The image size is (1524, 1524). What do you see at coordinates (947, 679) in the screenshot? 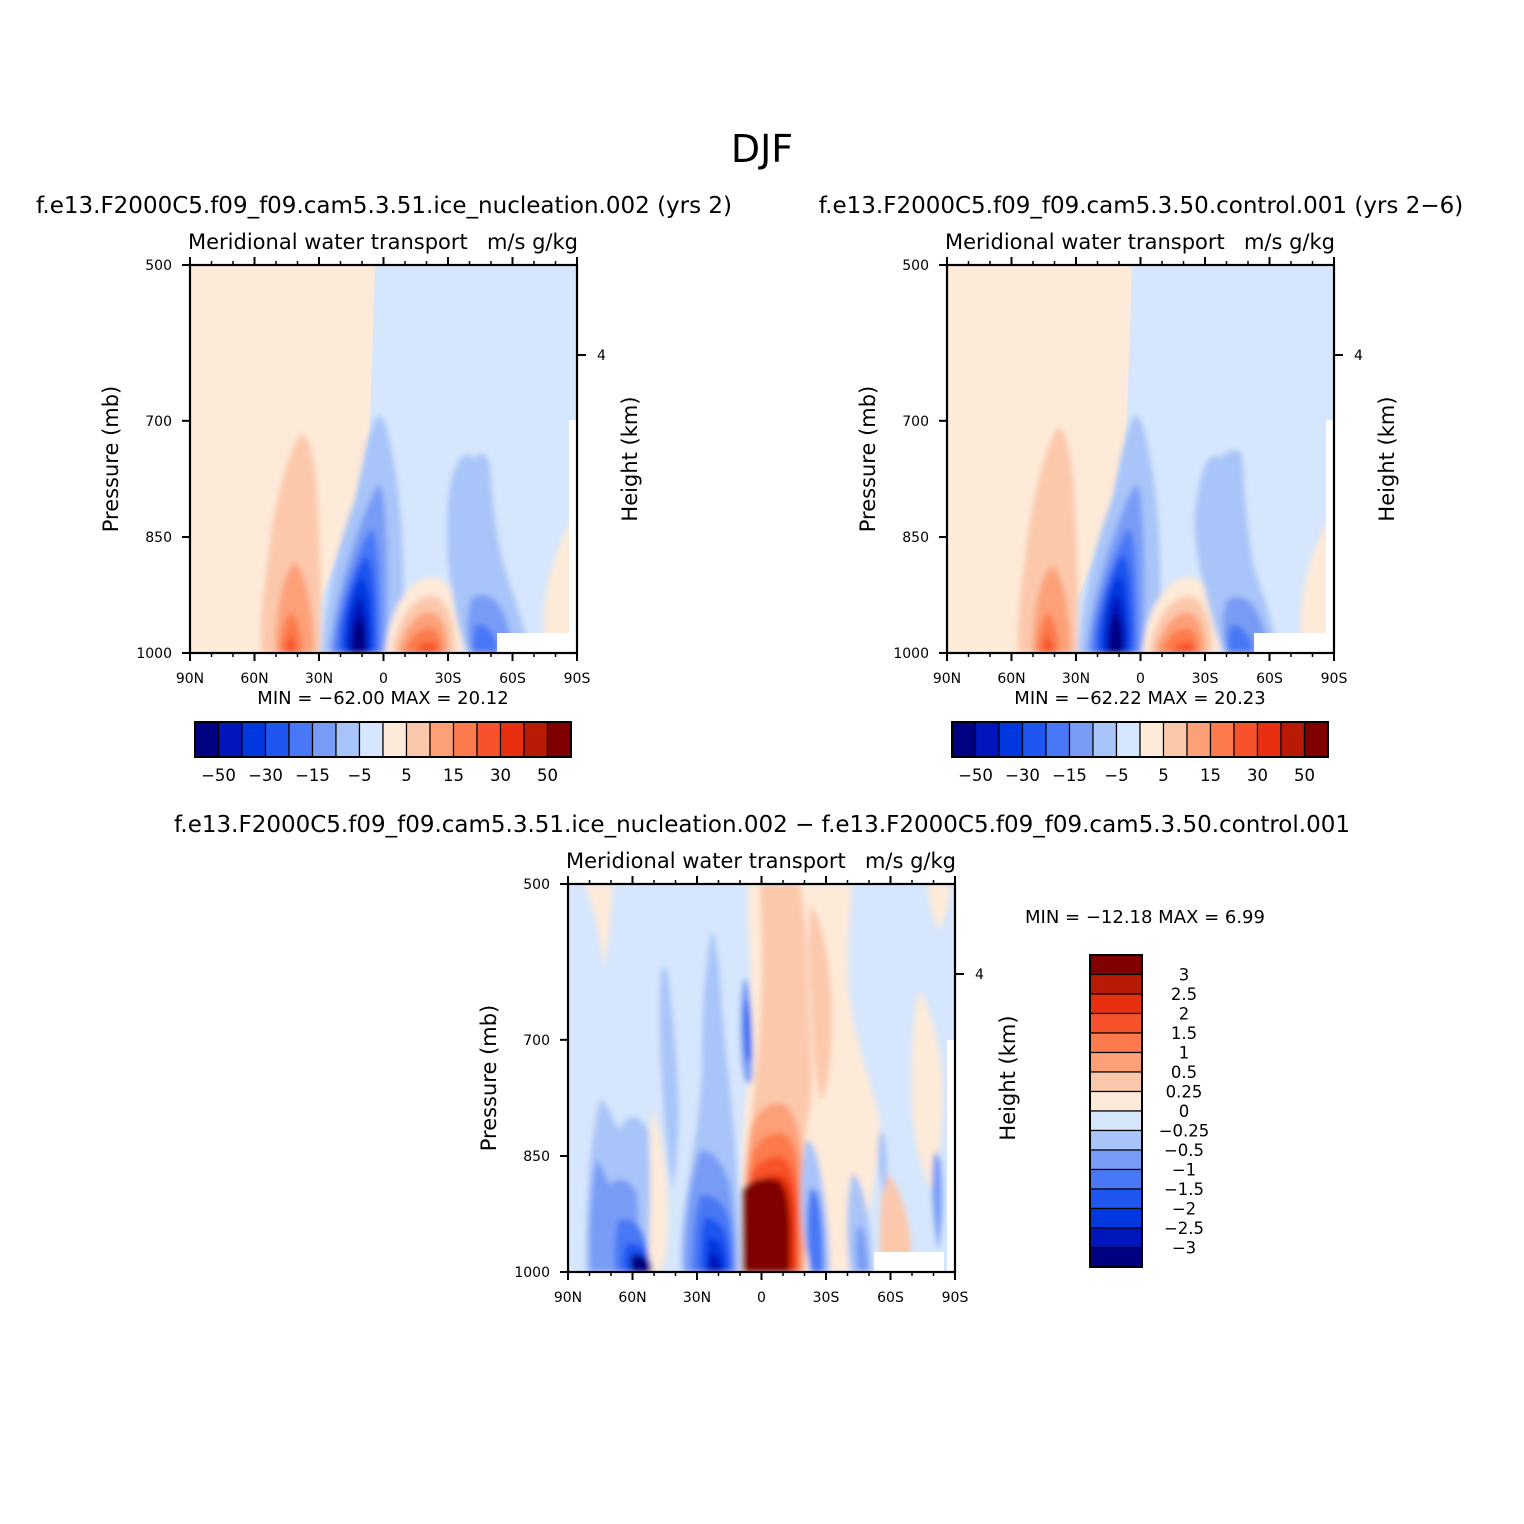
I see `x-tick-label: 90N` at bounding box center [947, 679].